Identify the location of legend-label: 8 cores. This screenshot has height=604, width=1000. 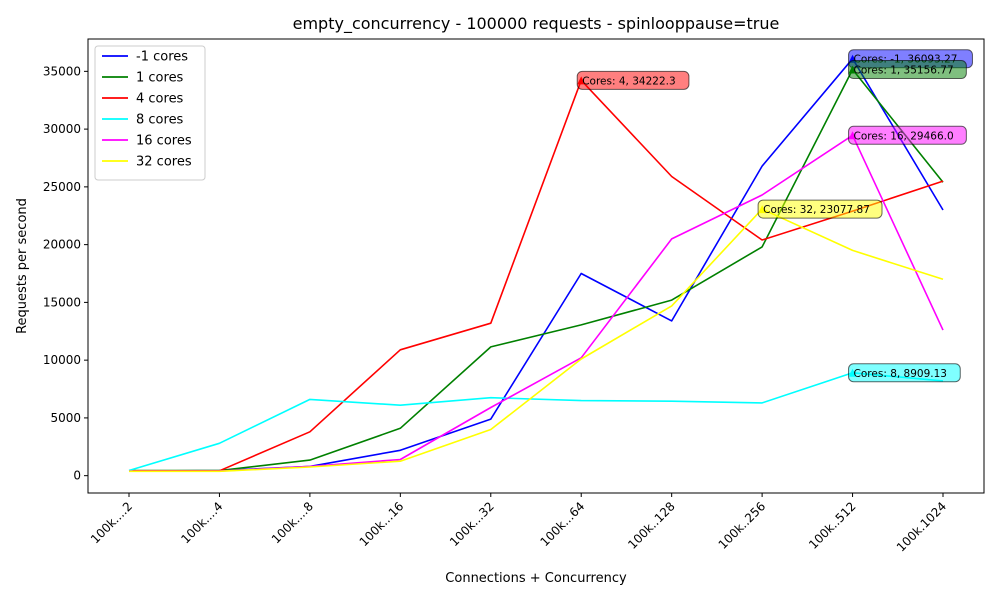
(160, 120).